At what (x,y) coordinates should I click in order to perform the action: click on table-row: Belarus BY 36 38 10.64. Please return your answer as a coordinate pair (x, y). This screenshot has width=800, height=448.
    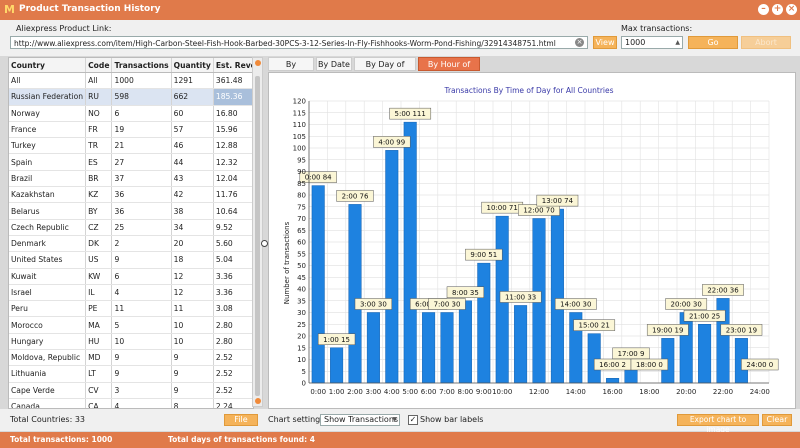
    Looking at the image, I should click on (131, 211).